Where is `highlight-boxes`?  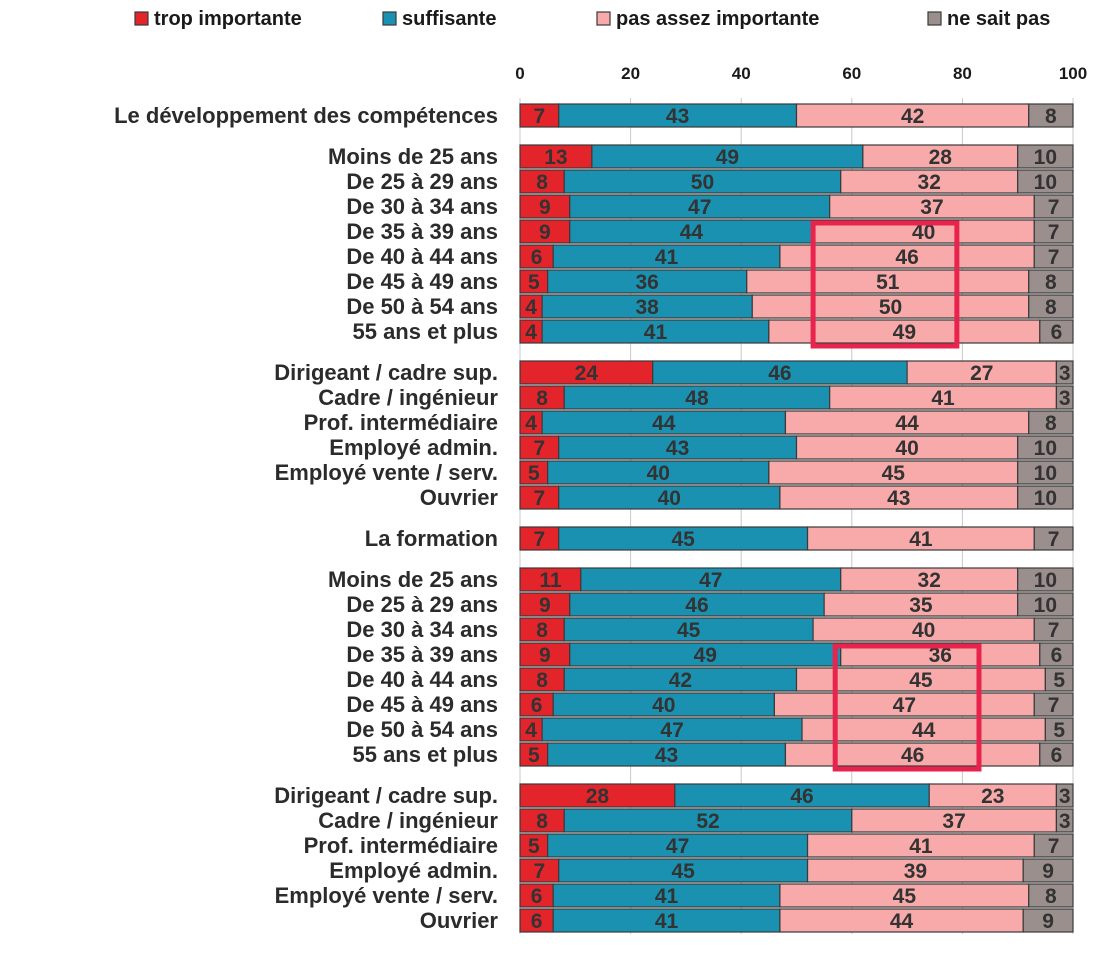 highlight-boxes is located at coordinates (896, 496).